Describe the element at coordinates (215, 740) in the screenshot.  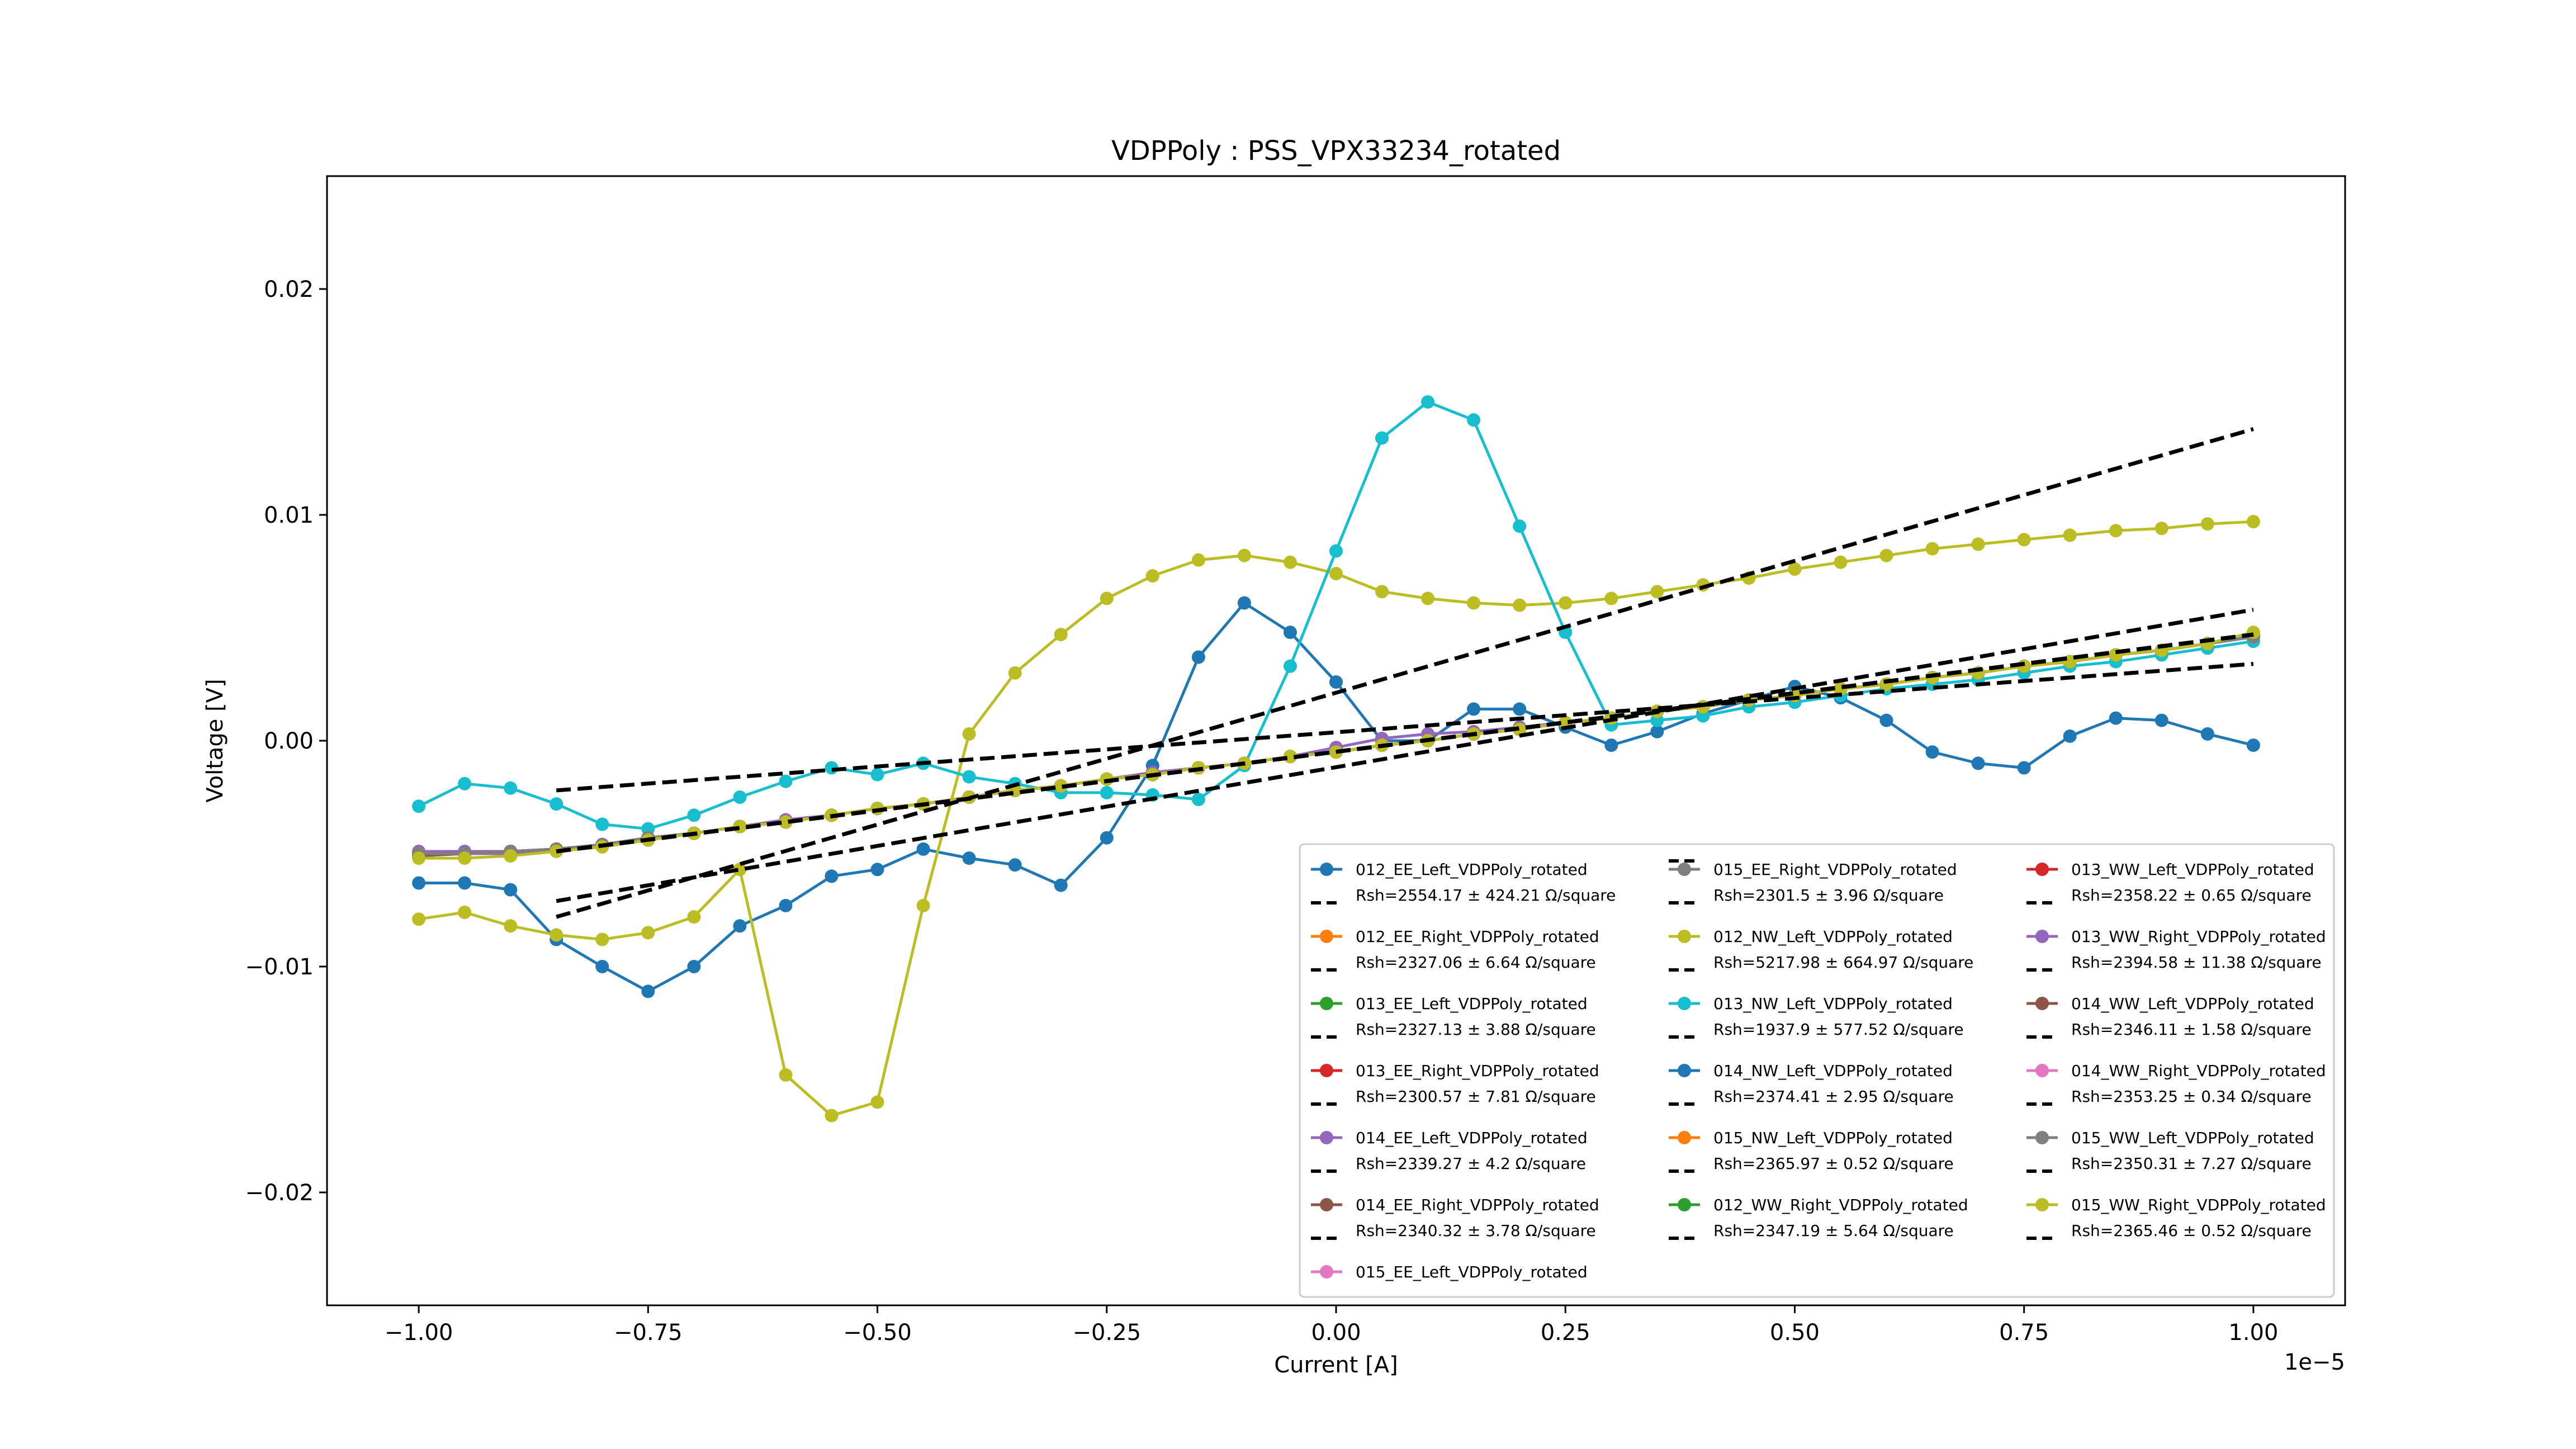
I see `y-axis-label: Voltage [V]` at that location.